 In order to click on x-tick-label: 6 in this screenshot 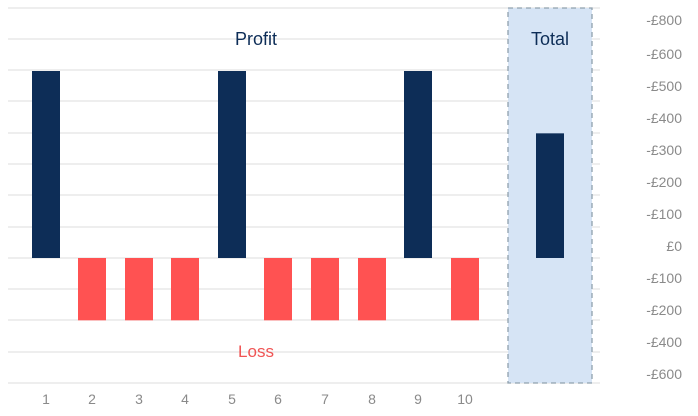, I will do `click(278, 399)`.